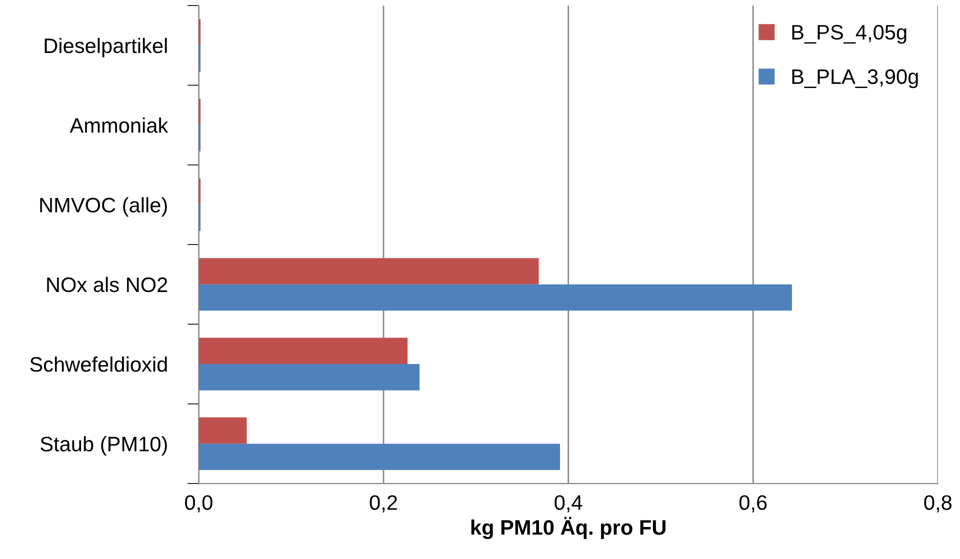 This screenshot has height=559, width=960. Describe the element at coordinates (568, 503) in the screenshot. I see `x-tick-label: 0,4` at that location.